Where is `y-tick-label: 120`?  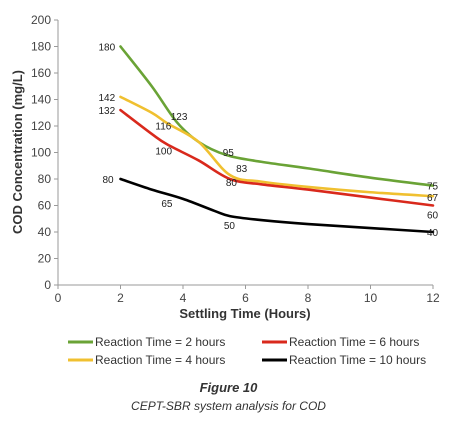
y-tick-label: 120 is located at coordinates (41, 126).